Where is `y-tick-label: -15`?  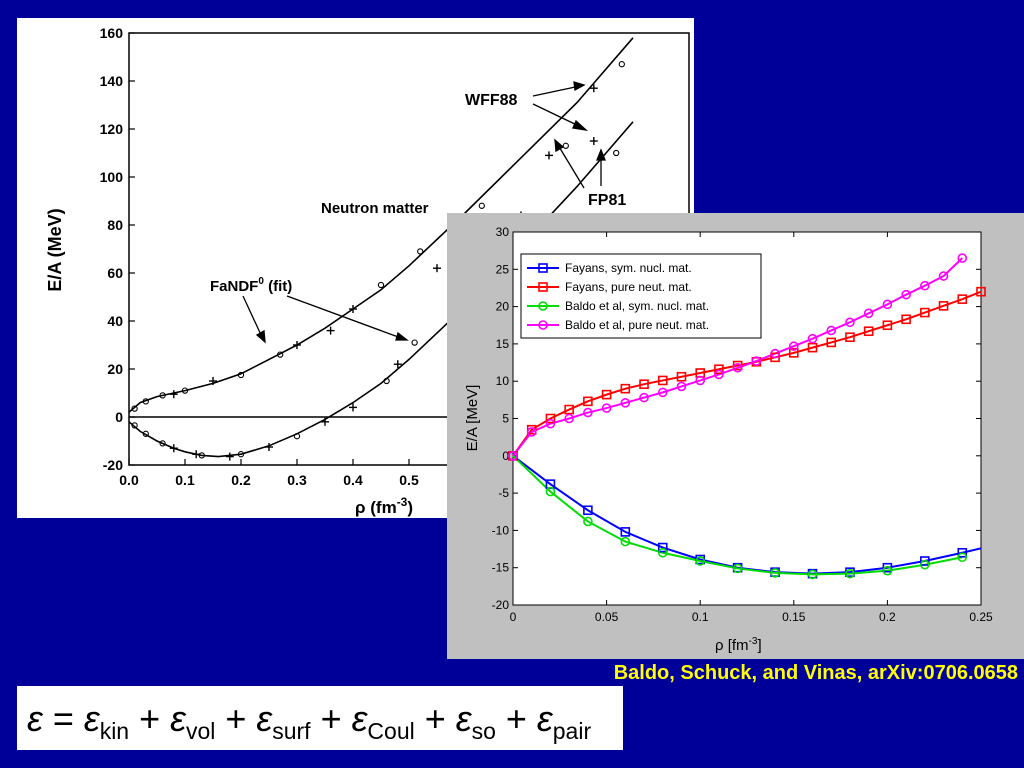 y-tick-label: -15 is located at coordinates (501, 568).